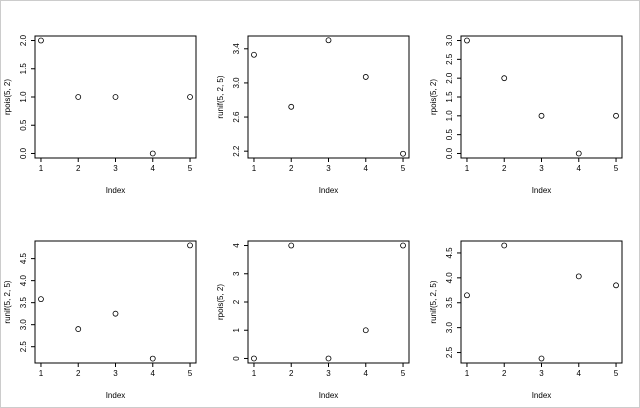 Image resolution: width=640 pixels, height=408 pixels. Describe the element at coordinates (236, 329) in the screenshot. I see `y-tick-label: 1` at that location.